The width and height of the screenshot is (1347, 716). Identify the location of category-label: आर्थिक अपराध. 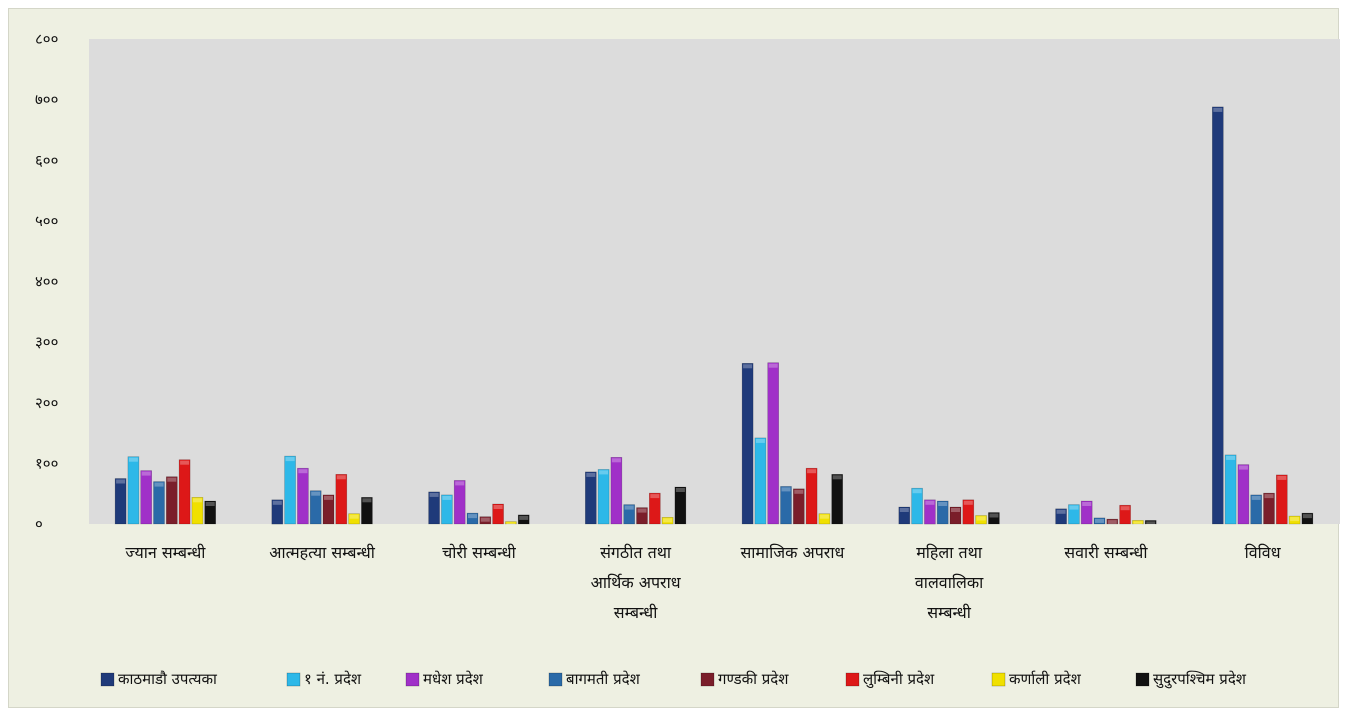
(636, 582).